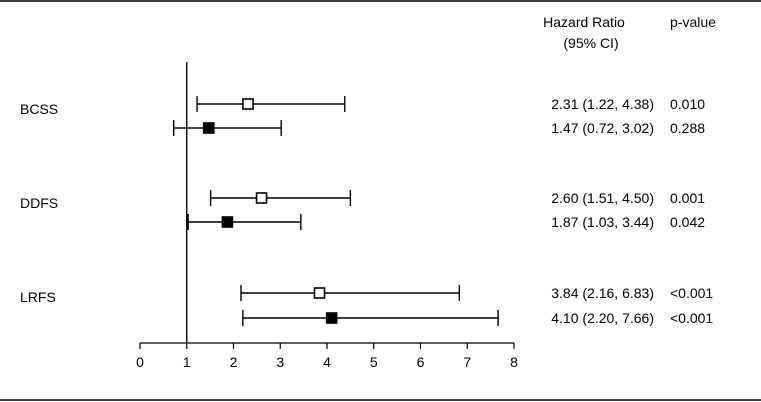 This screenshot has height=402, width=761. What do you see at coordinates (514, 362) in the screenshot?
I see `x-tick-label: 8` at bounding box center [514, 362].